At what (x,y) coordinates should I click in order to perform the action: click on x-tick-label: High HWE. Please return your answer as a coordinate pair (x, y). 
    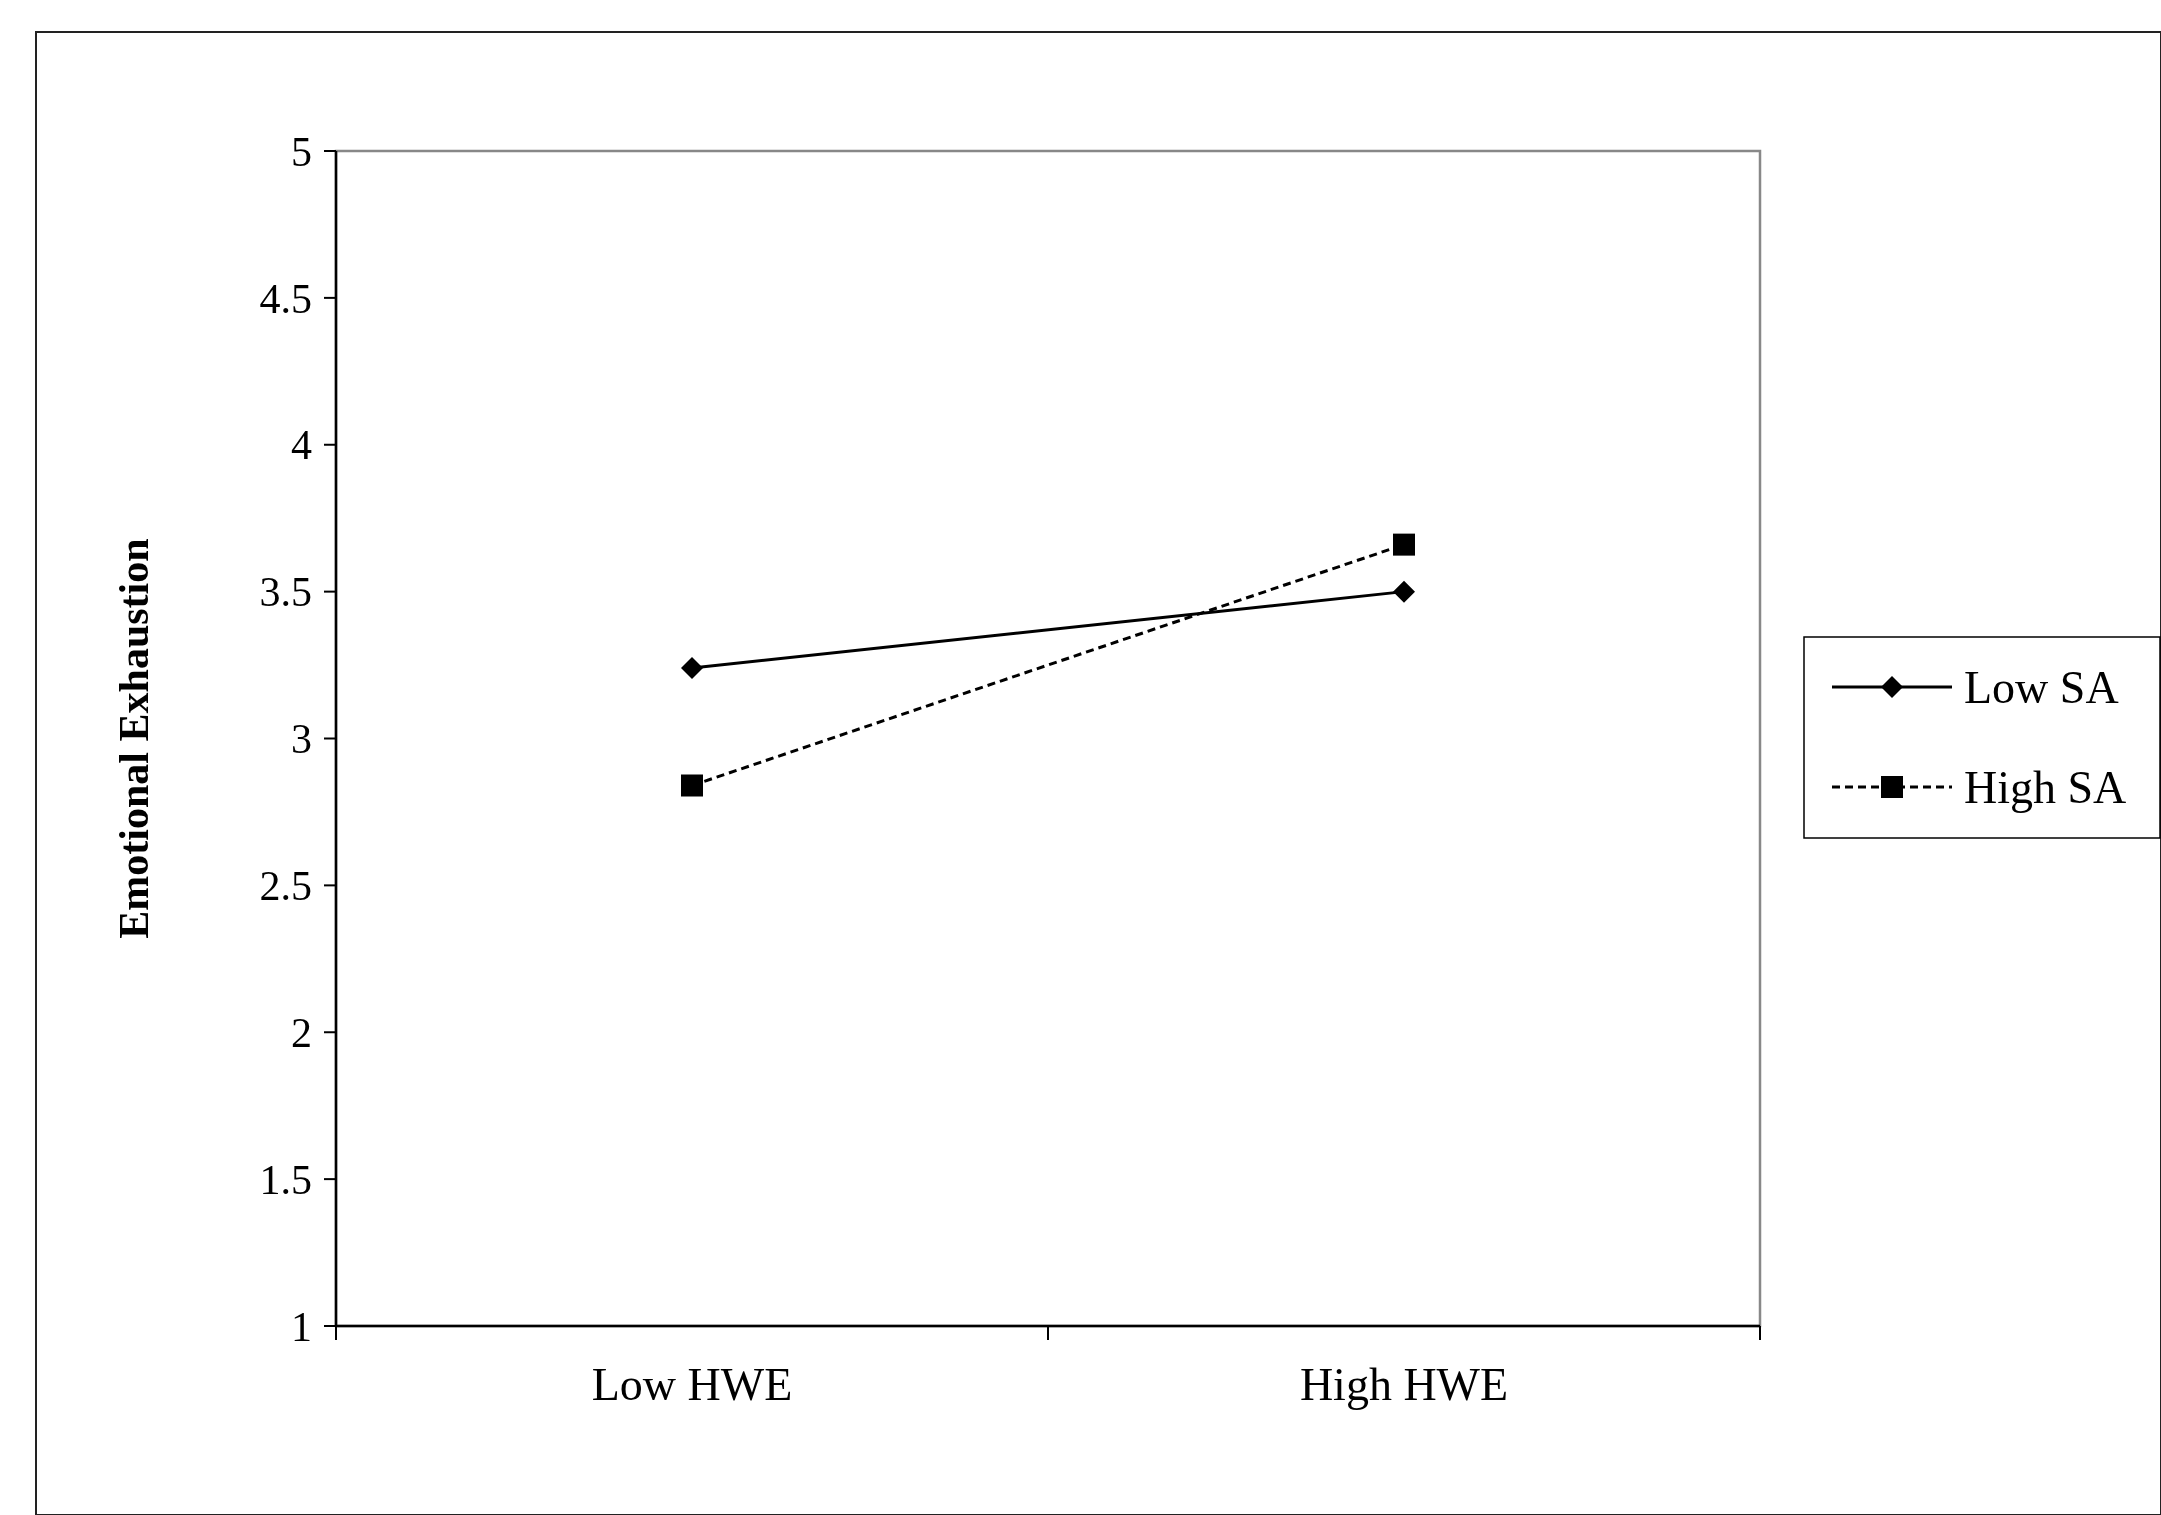
    Looking at the image, I should click on (1404, 1384).